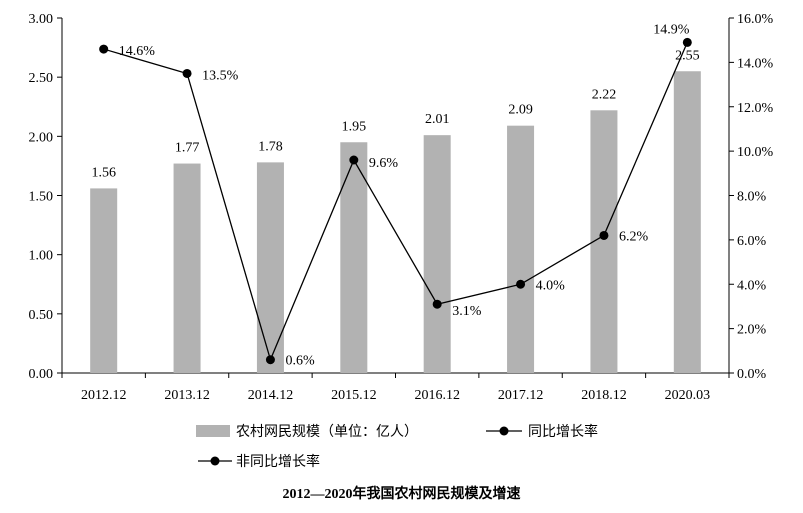 The width and height of the screenshot is (803, 513). Describe the element at coordinates (467, 311) in the screenshot. I see `growth-rate-data-label: 3.1%` at that location.